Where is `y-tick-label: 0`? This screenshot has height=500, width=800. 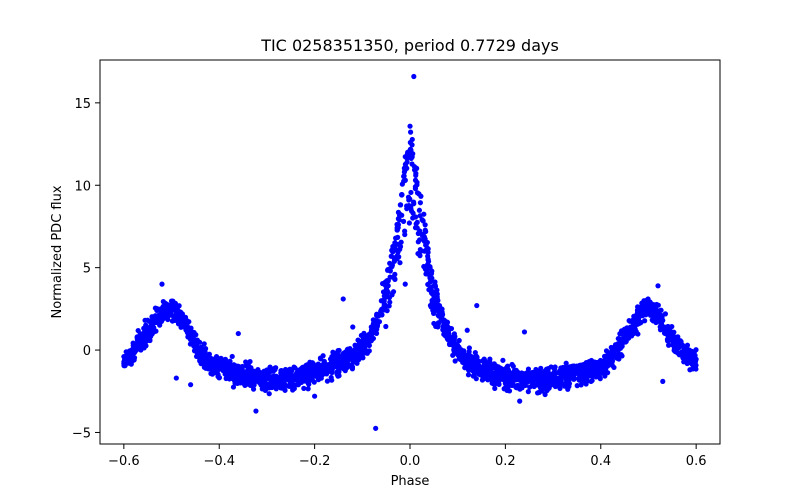
y-tick-label: 0 is located at coordinates (87, 351).